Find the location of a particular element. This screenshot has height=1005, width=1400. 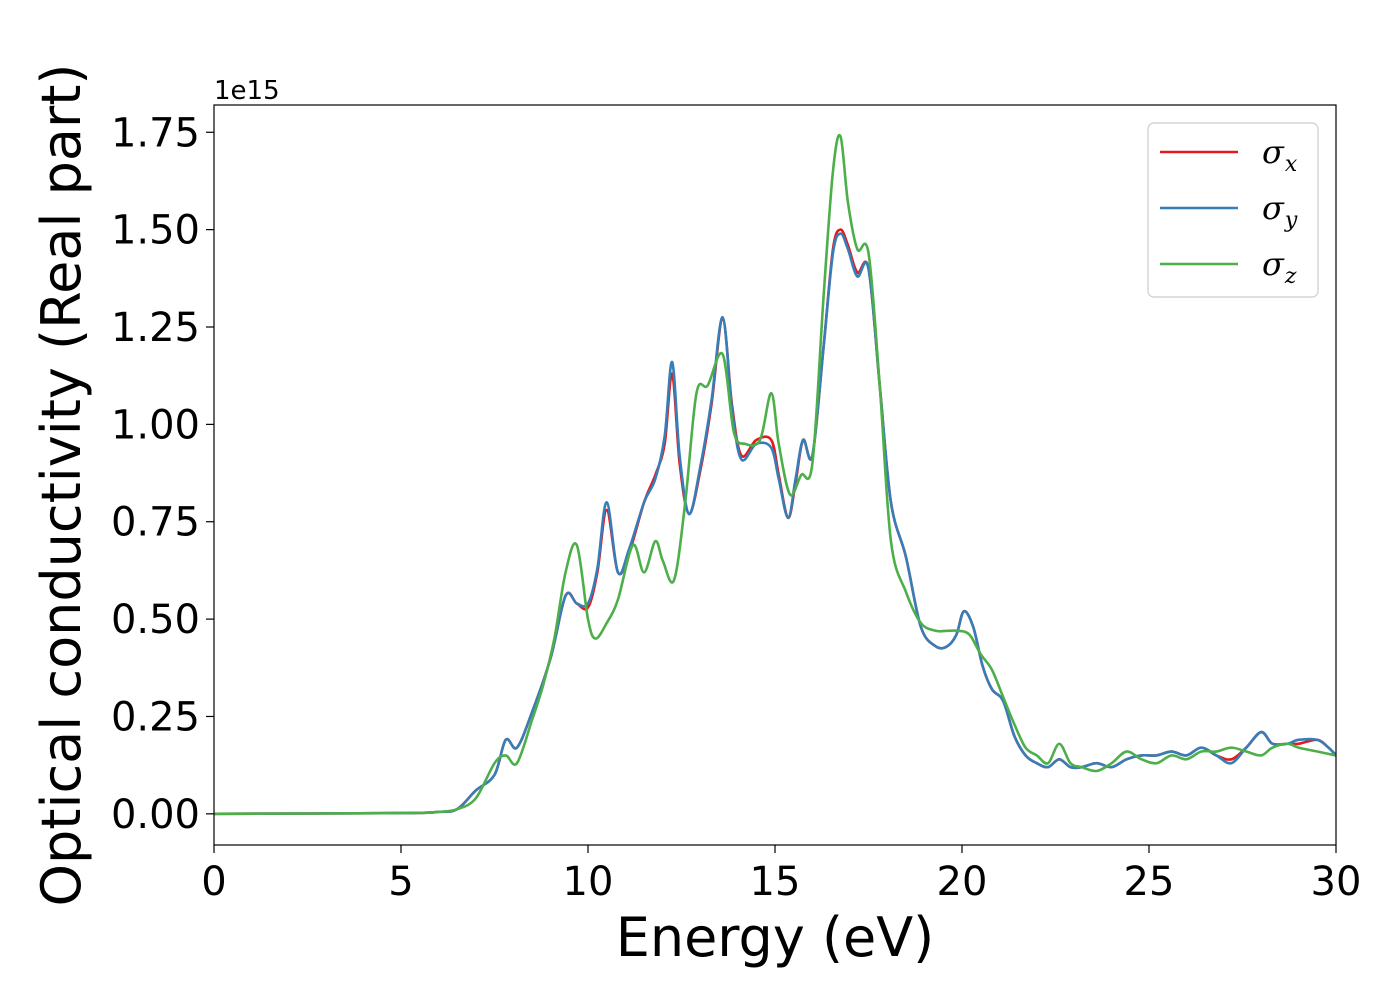

x-tick-label: 20 is located at coordinates (962, 882).